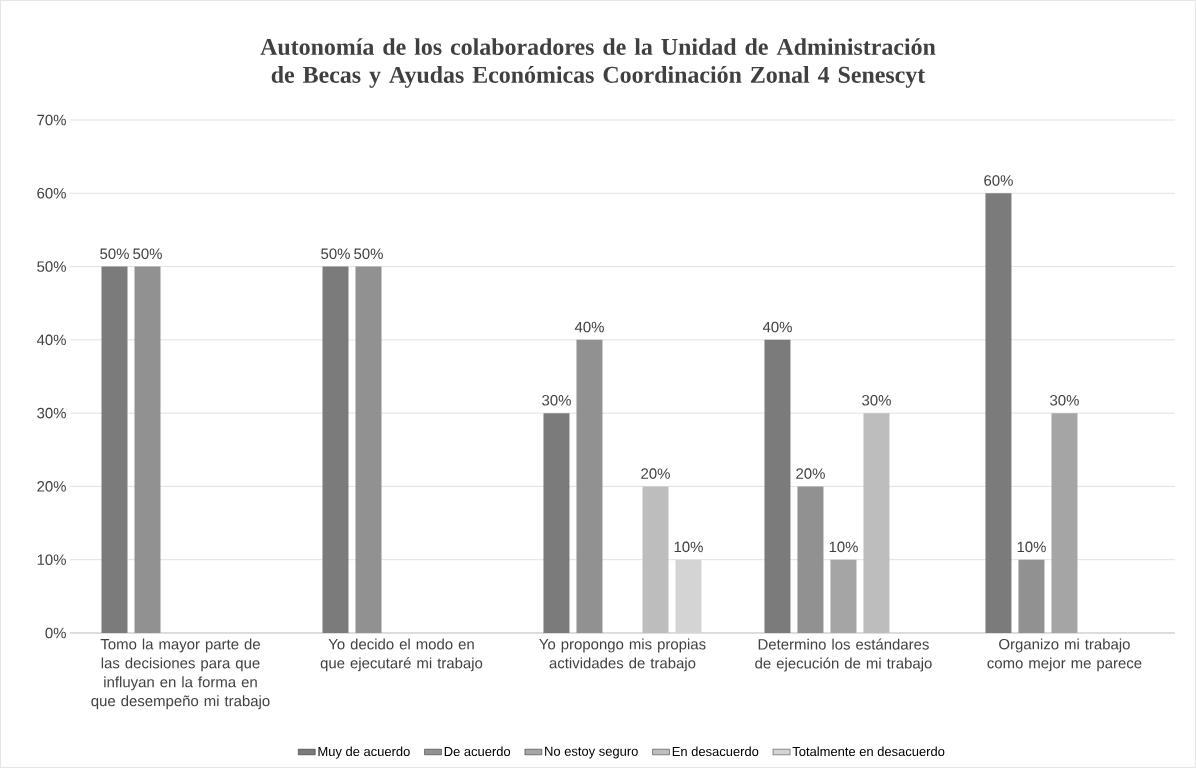 Image resolution: width=1196 pixels, height=768 pixels. Describe the element at coordinates (51, 340) in the screenshot. I see `y-tick-label: 40%` at that location.